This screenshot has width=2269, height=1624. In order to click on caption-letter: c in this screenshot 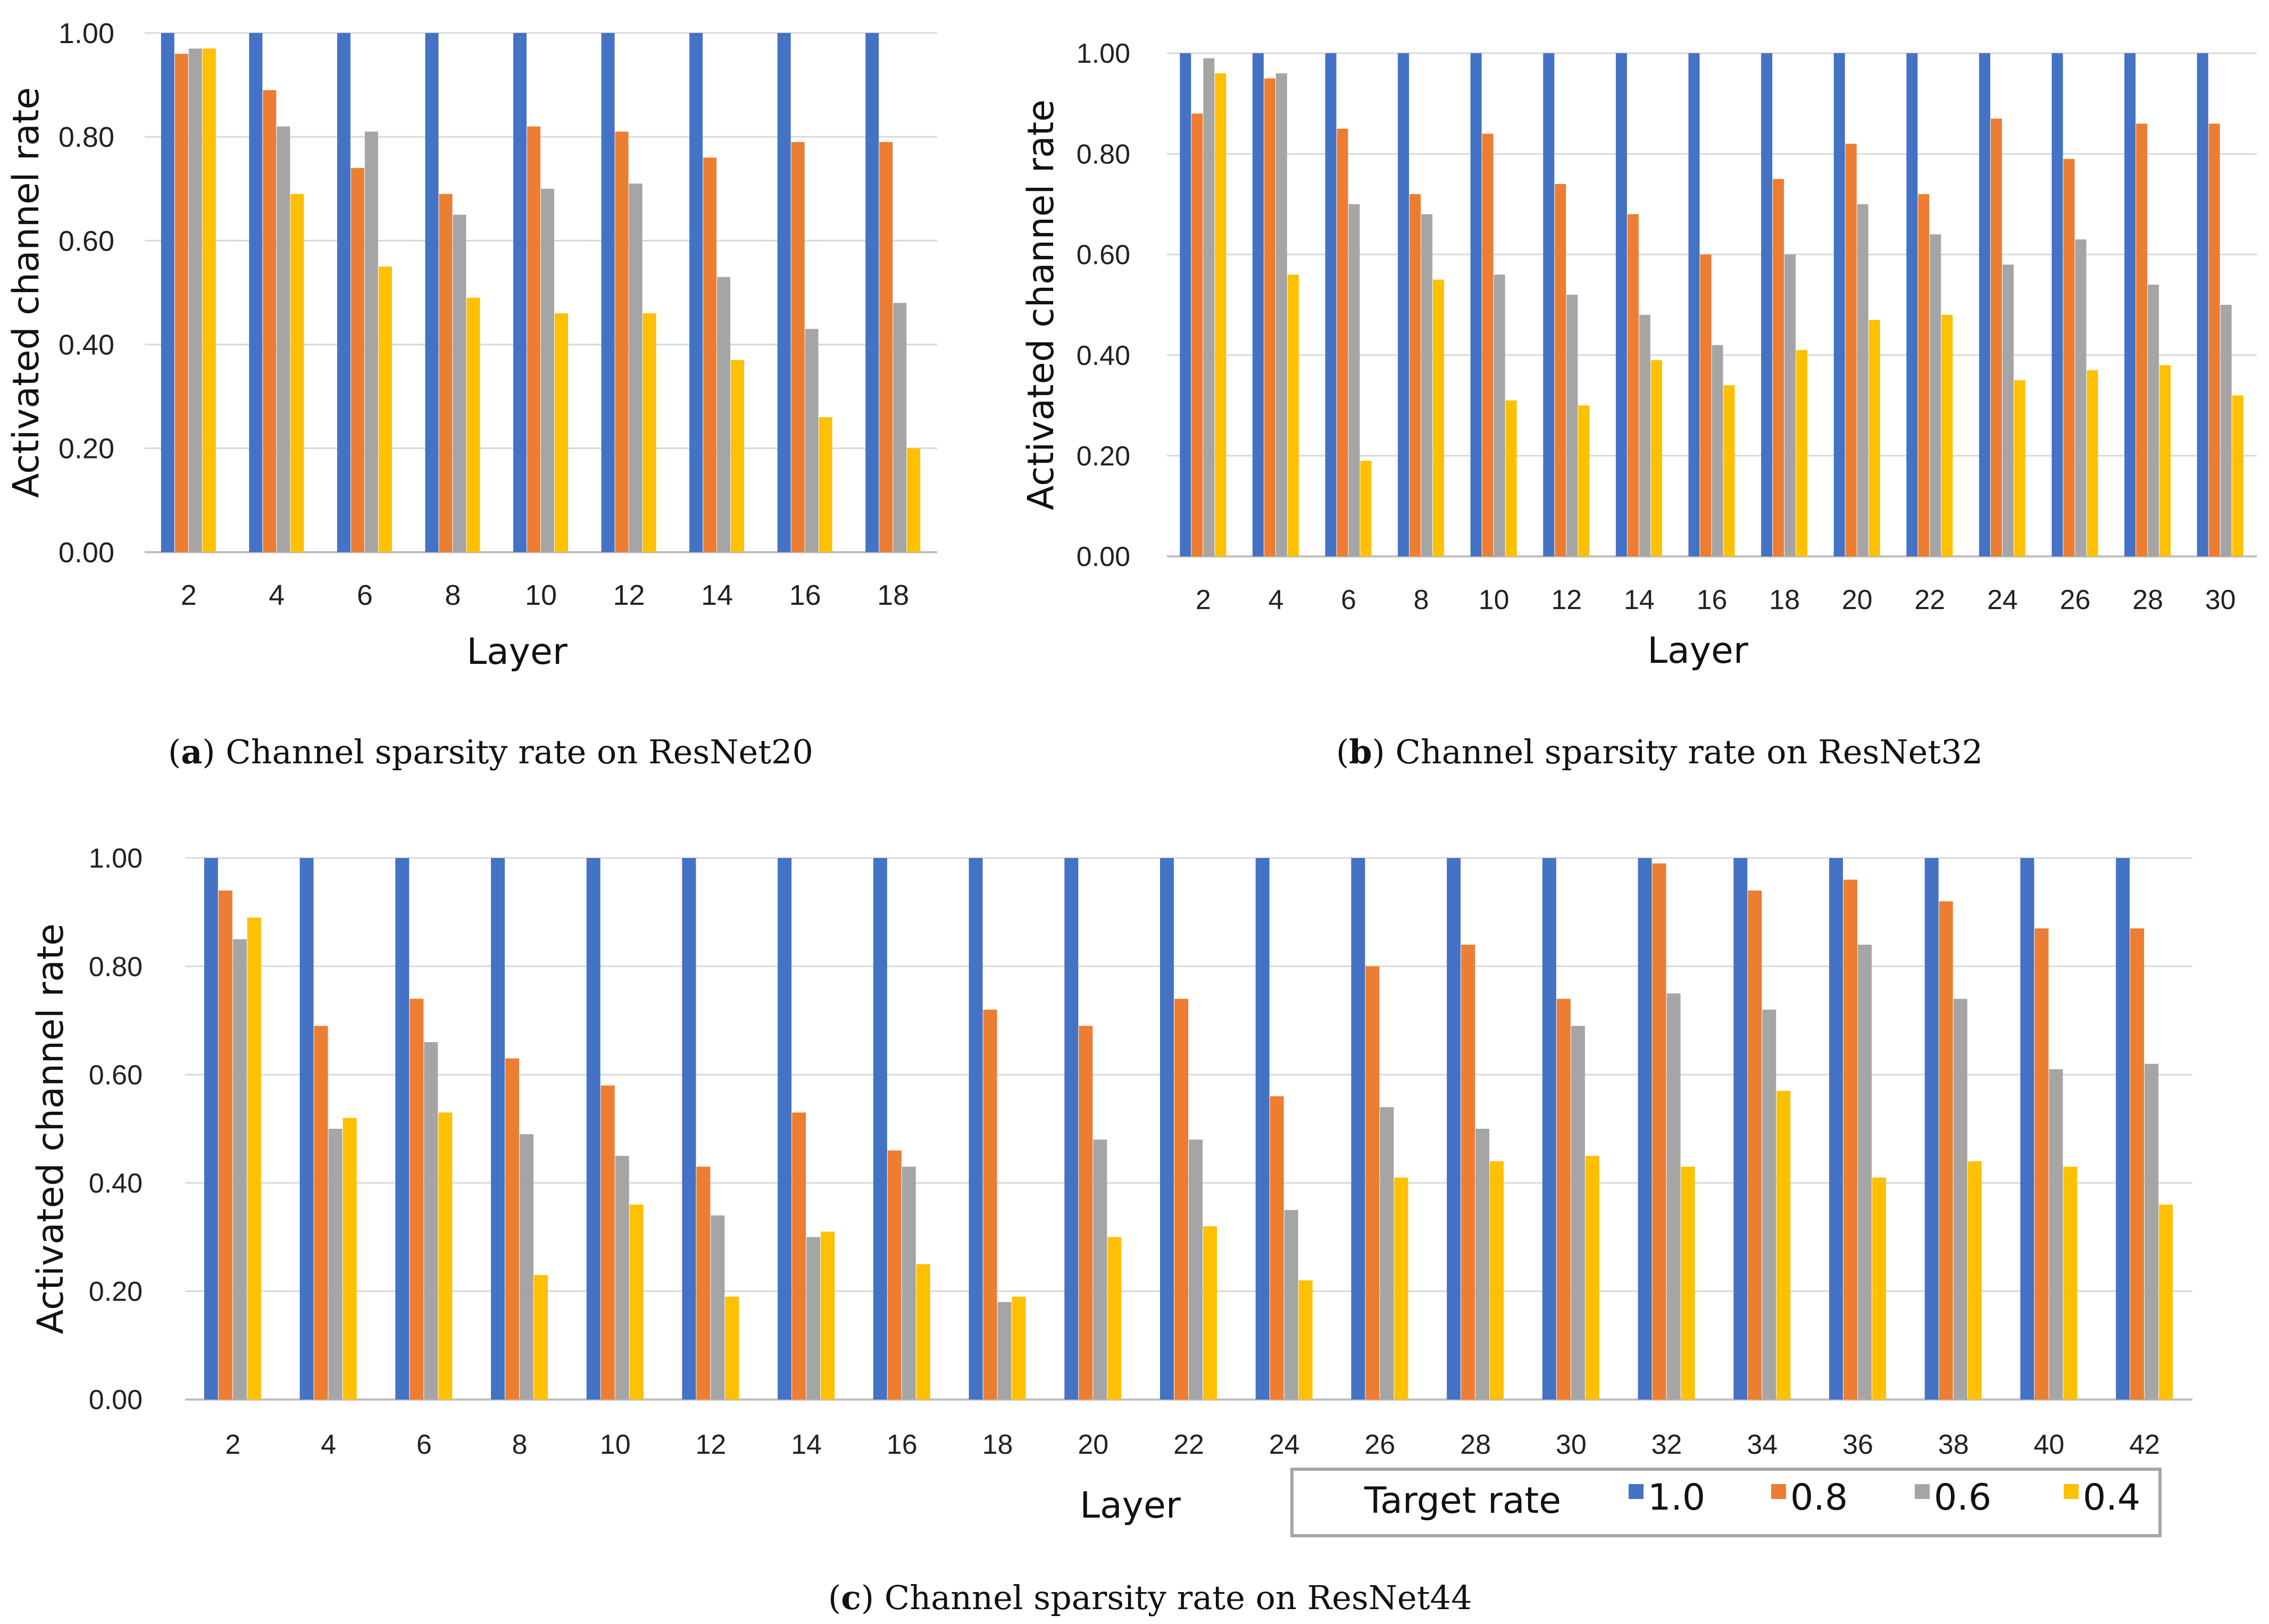, I will do `click(851, 1598)`.